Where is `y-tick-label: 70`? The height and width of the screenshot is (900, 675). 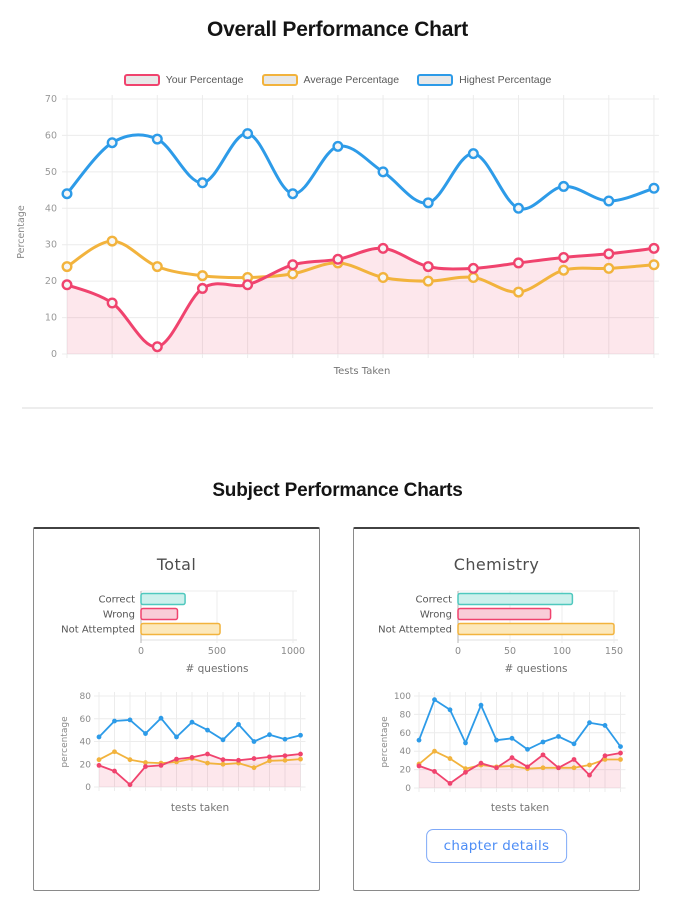 y-tick-label: 70 is located at coordinates (51, 99).